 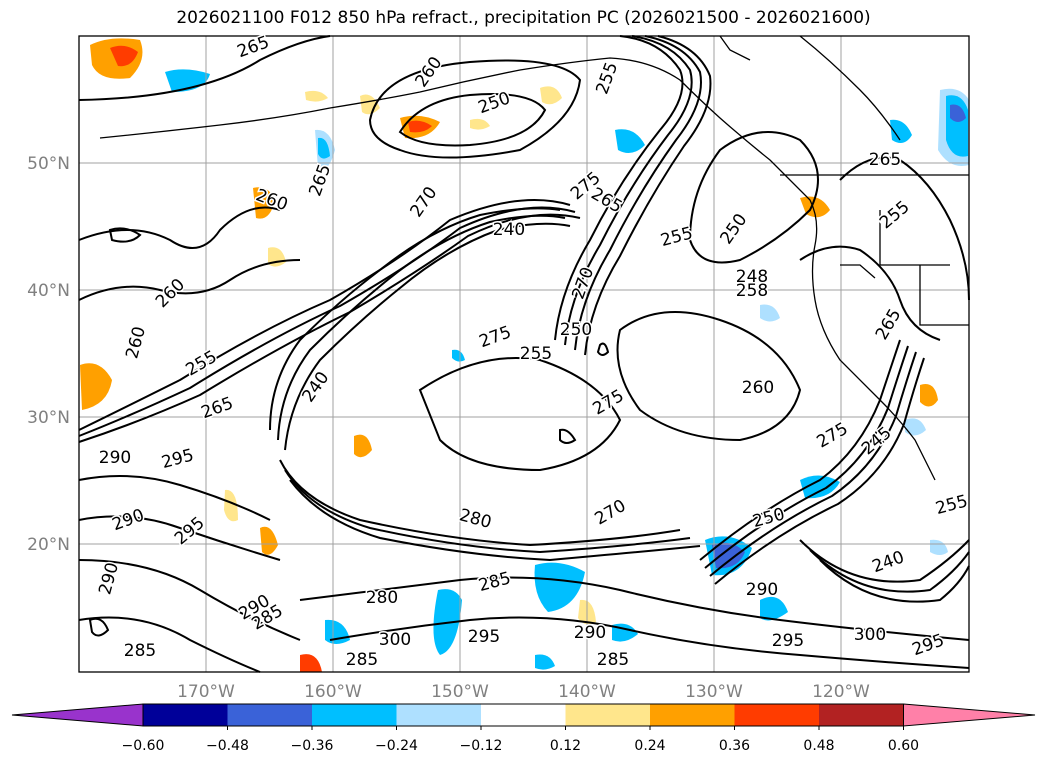 What do you see at coordinates (885, 160) in the screenshot?
I see `contour-label: 265` at bounding box center [885, 160].